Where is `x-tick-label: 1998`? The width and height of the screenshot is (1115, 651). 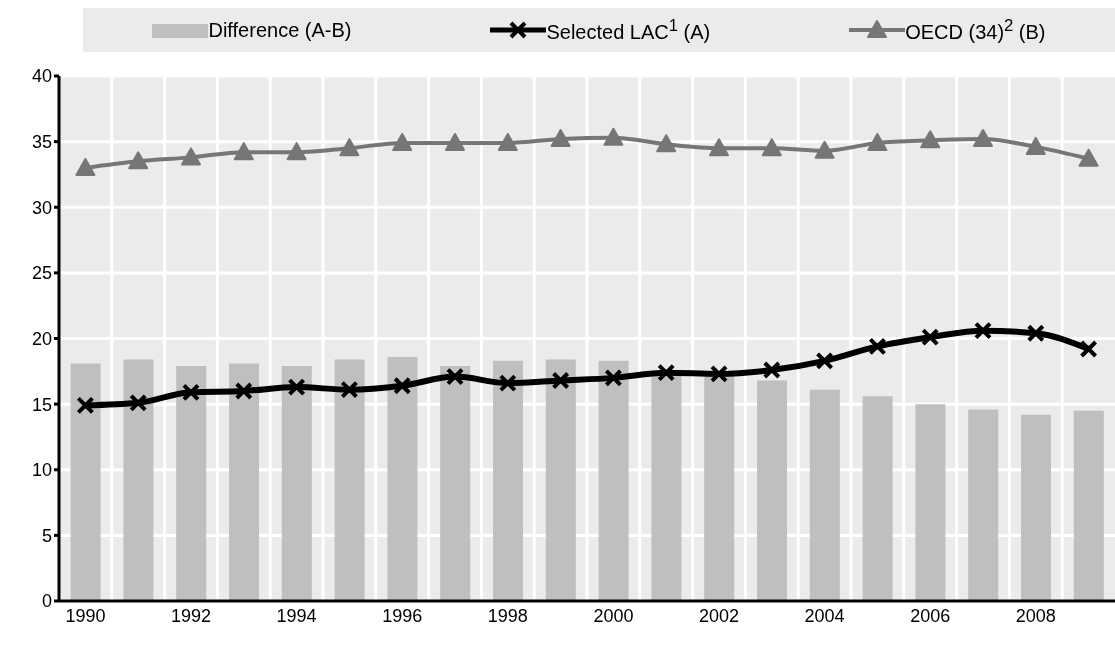
x-tick-label: 1998 is located at coordinates (507, 615).